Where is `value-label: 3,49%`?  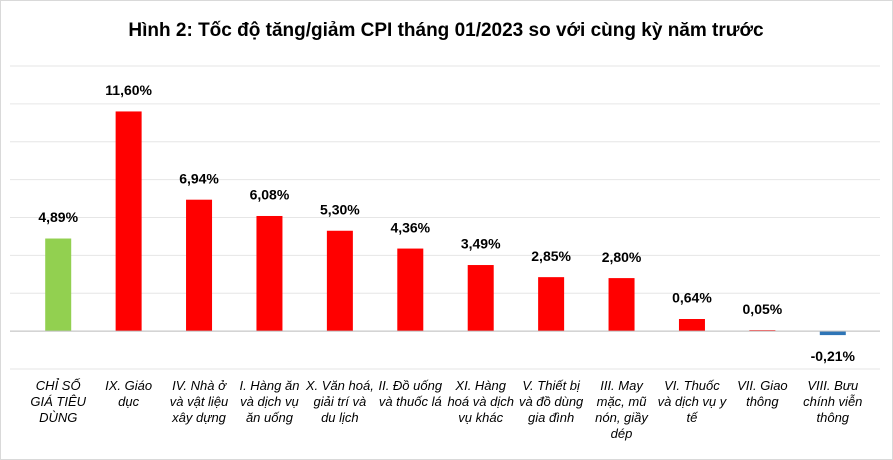
value-label: 3,49% is located at coordinates (481, 244).